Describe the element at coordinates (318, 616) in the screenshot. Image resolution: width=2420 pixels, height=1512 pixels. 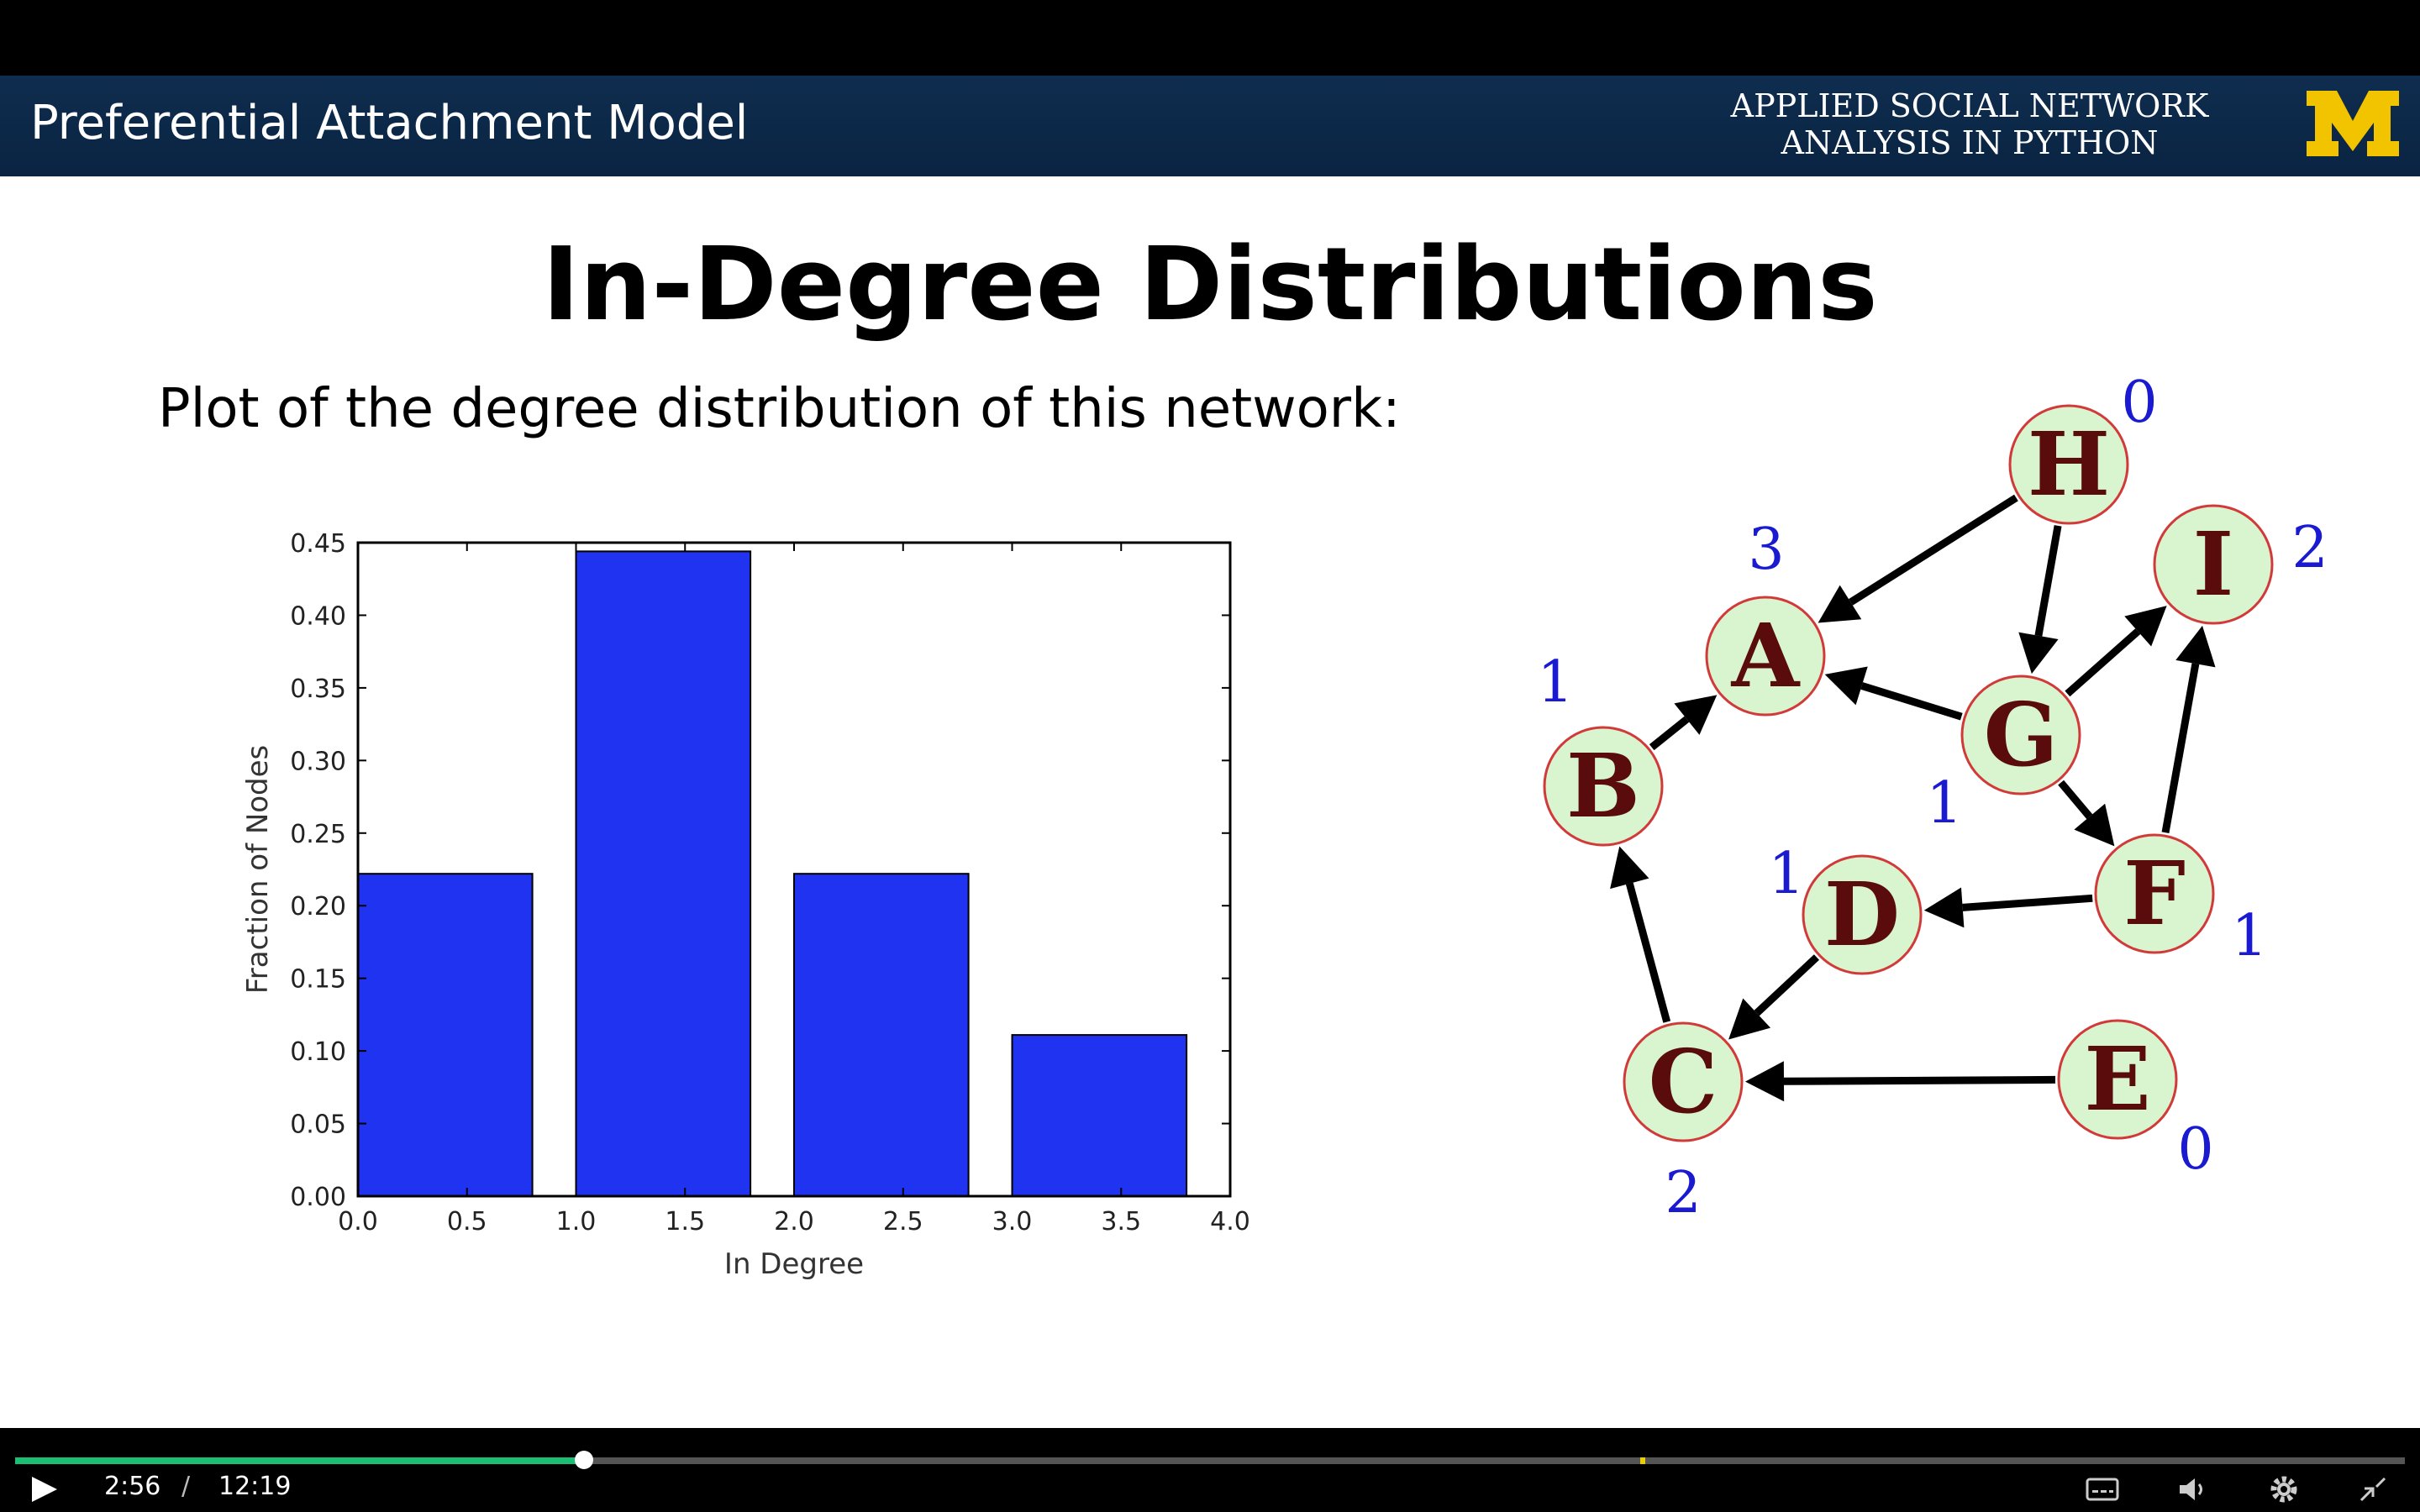
I see `y-tick-label: 0.40` at that location.